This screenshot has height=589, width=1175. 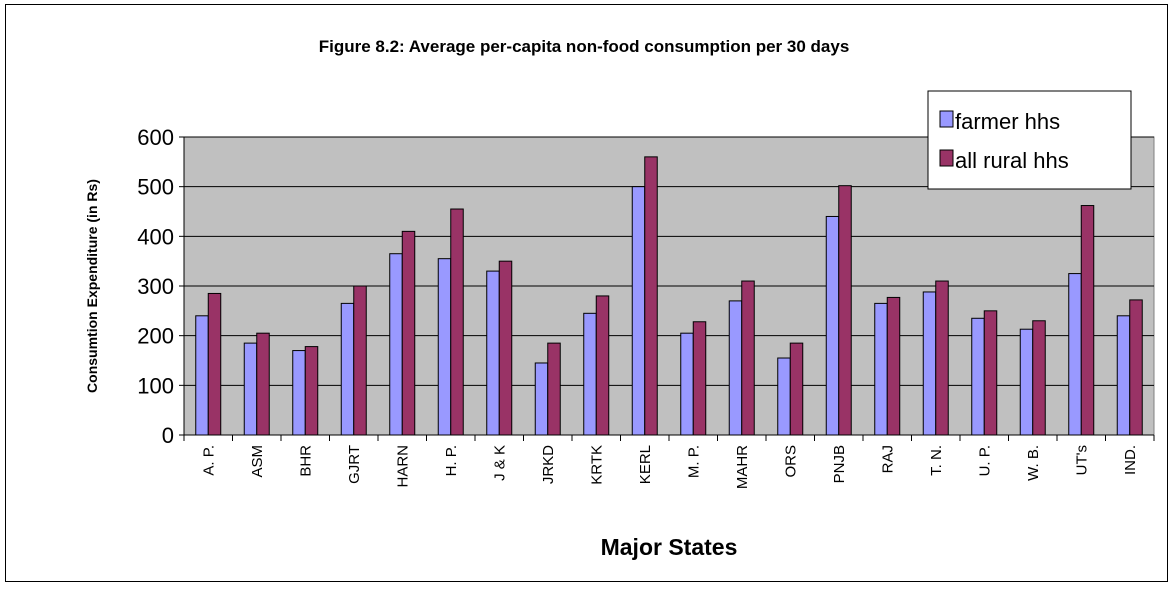 What do you see at coordinates (796, 389) in the screenshot?
I see `bar-all-rural-hhs-ORS` at bounding box center [796, 389].